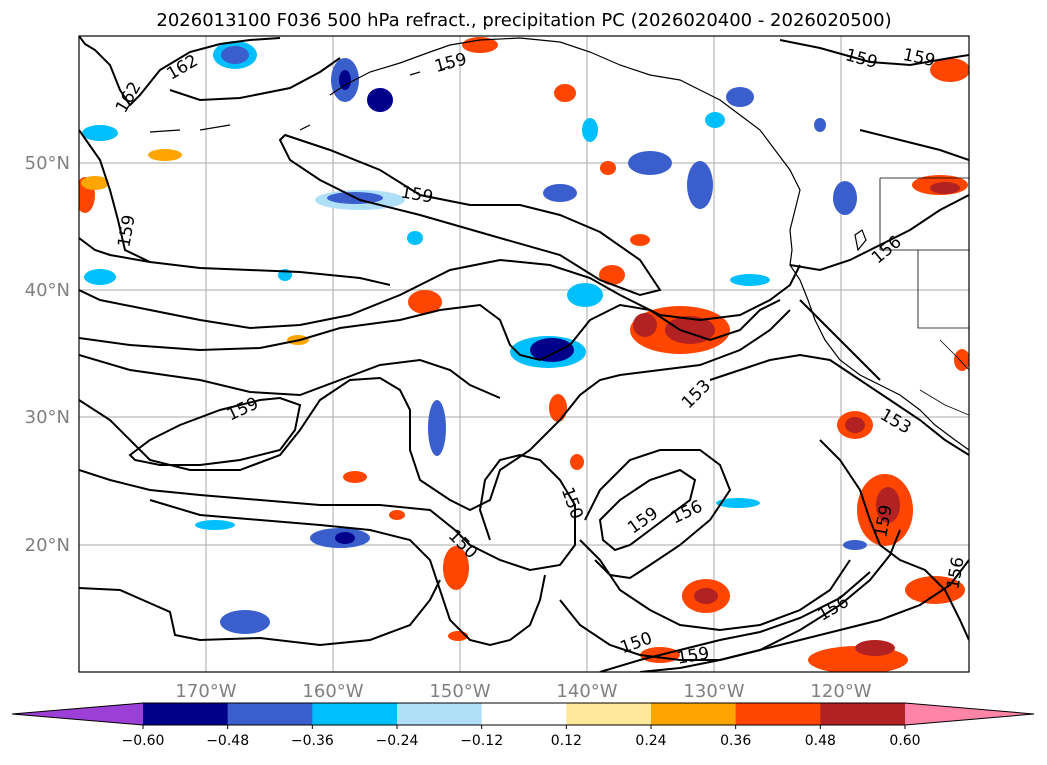  What do you see at coordinates (904, 741) in the screenshot?
I see `colorbar-tick-label: 0.60` at bounding box center [904, 741].